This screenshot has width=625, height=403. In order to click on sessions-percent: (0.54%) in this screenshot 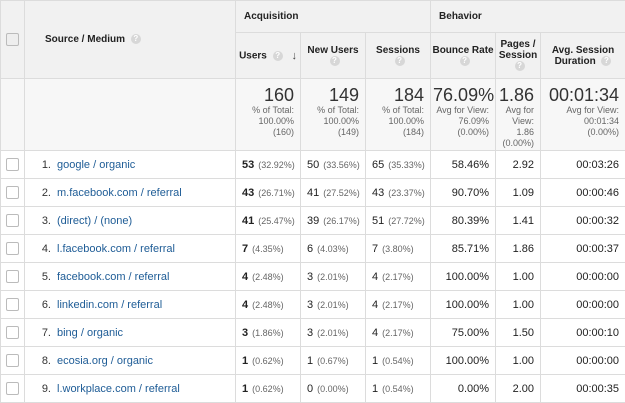, I will do `click(398, 389)`.